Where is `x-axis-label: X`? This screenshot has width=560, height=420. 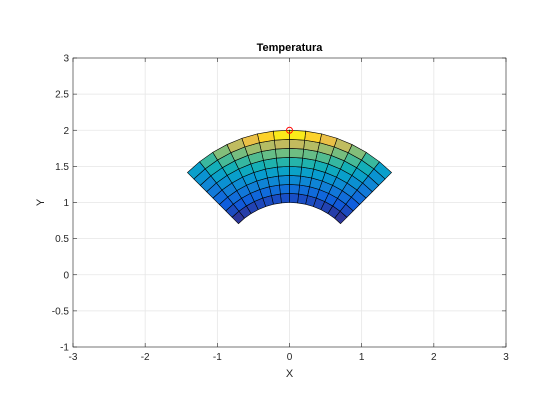
x-axis-label: X is located at coordinates (290, 374).